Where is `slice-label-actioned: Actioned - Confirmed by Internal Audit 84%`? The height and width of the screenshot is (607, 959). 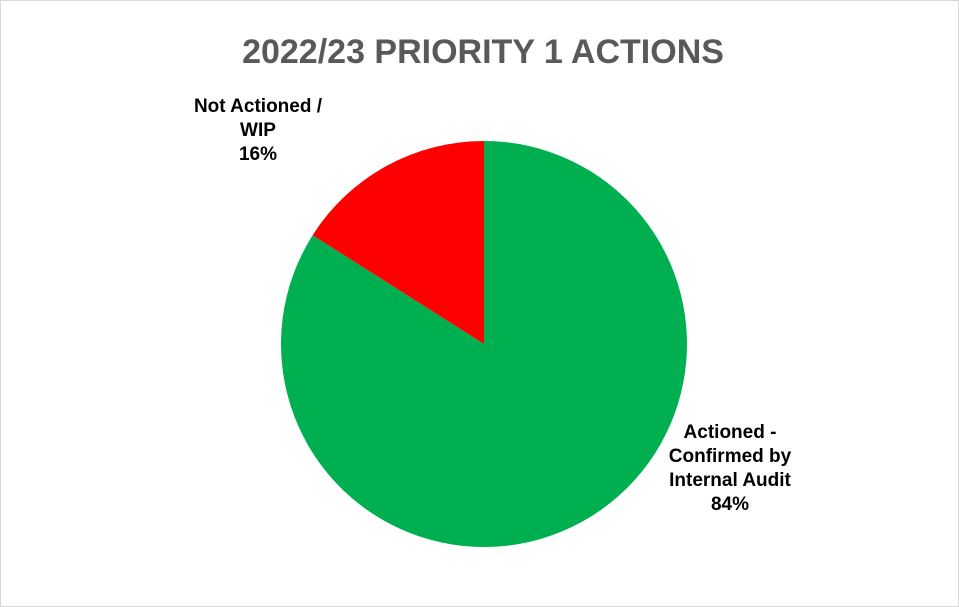
slice-label-actioned: Actioned - Confirmed by Internal Audit 84% is located at coordinates (730, 468).